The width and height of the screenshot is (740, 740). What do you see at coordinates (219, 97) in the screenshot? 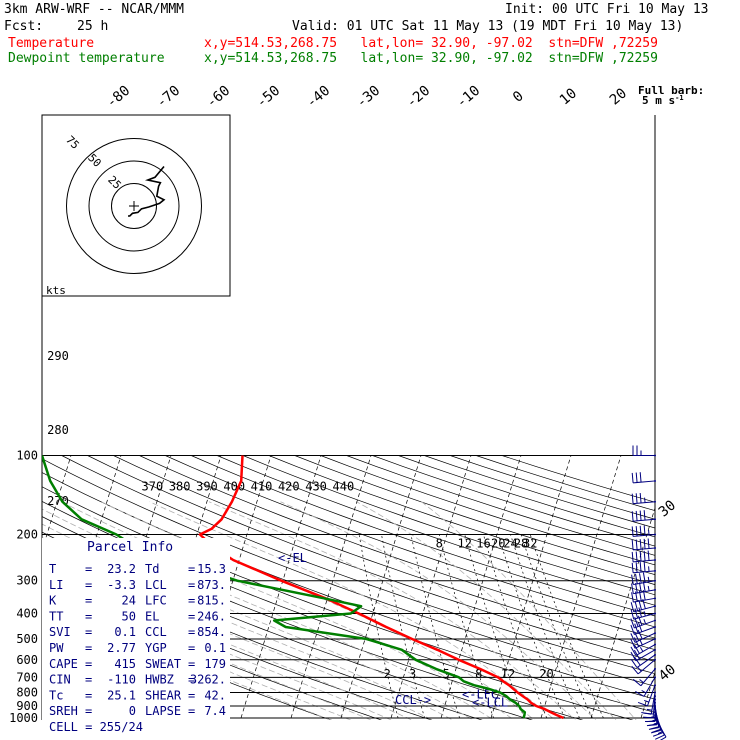
I see `temperature-label: -60` at bounding box center [219, 97].